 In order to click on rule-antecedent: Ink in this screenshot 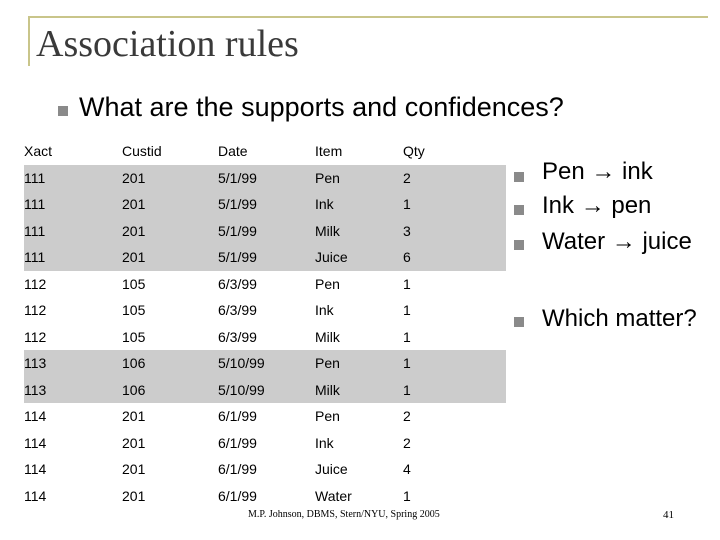, I will do `click(558, 205)`.